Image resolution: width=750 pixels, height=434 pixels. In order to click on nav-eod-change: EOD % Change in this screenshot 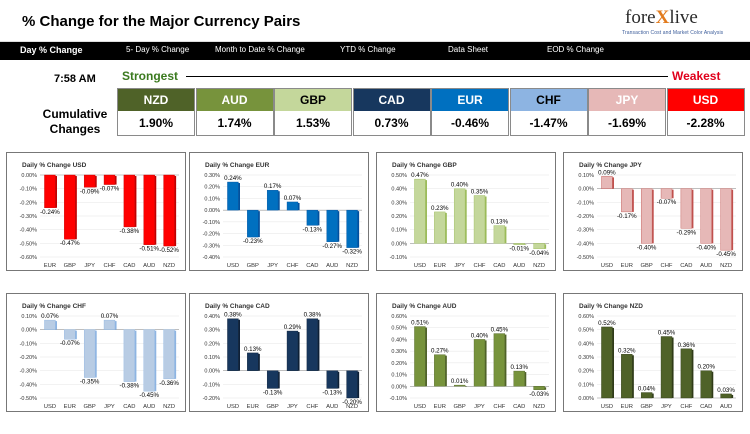, I will do `click(575, 49)`.